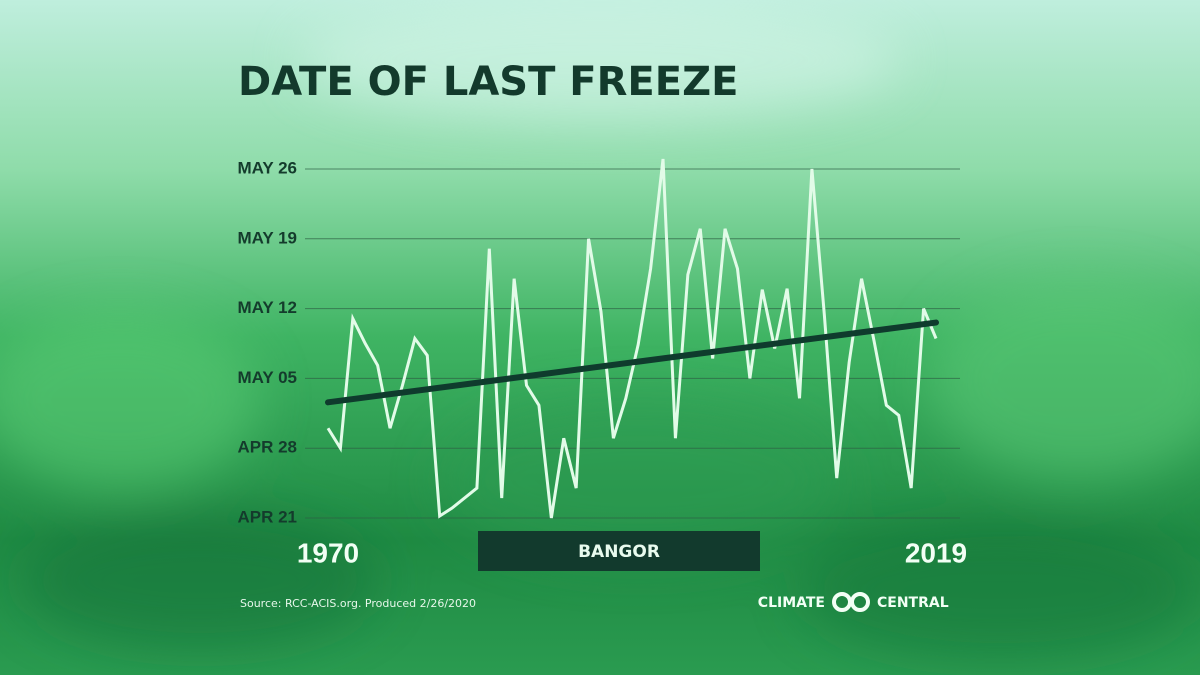 The height and width of the screenshot is (675, 1200). Describe the element at coordinates (488, 82) in the screenshot. I see `chart-title: DATE OF LAST FREEZE` at that location.